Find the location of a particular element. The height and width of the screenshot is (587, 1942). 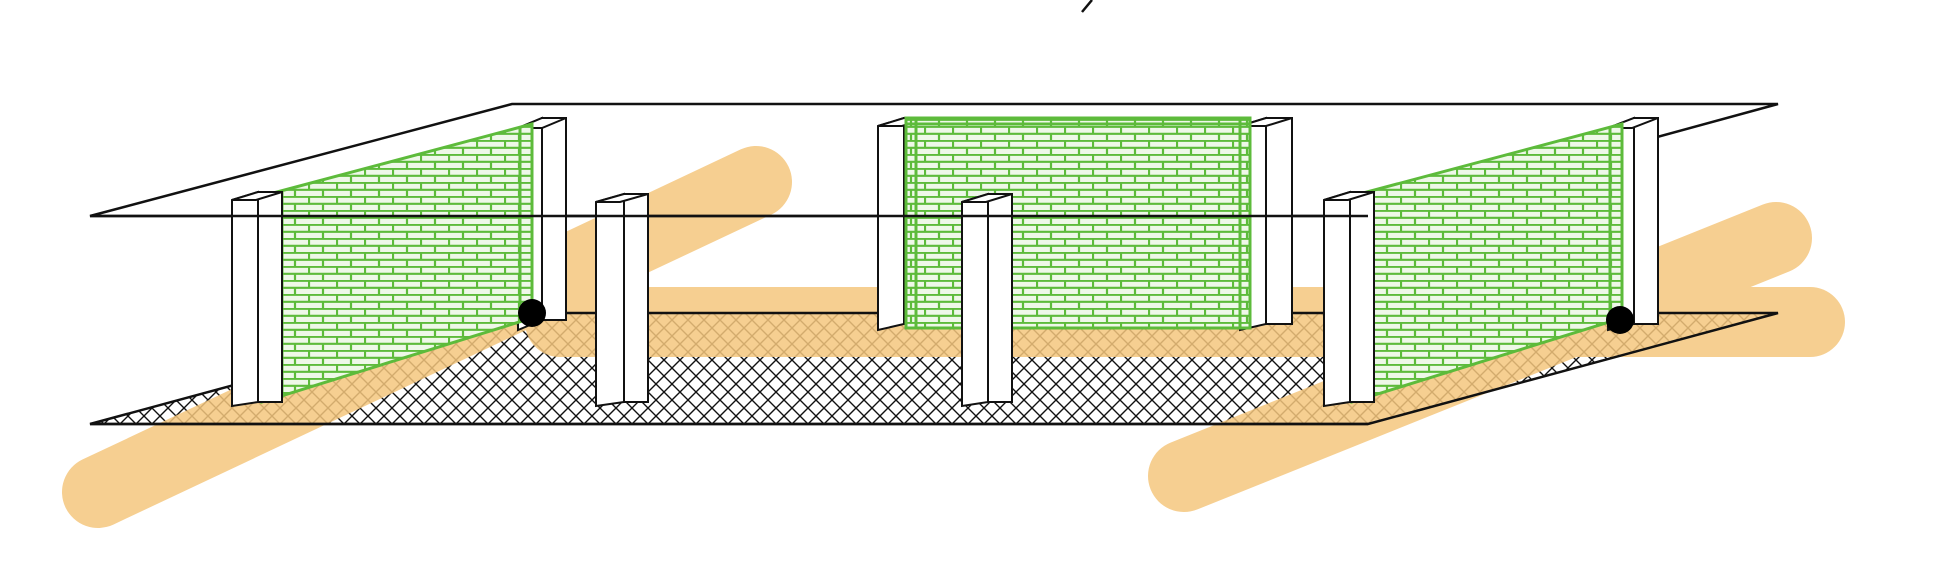

top-mark is located at coordinates (1087, 6).